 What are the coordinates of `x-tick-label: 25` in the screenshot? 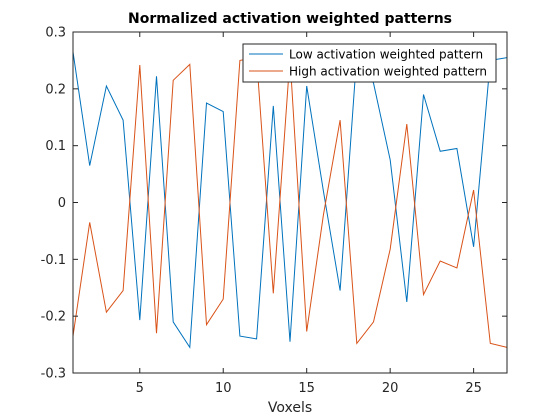 It's located at (473, 388).